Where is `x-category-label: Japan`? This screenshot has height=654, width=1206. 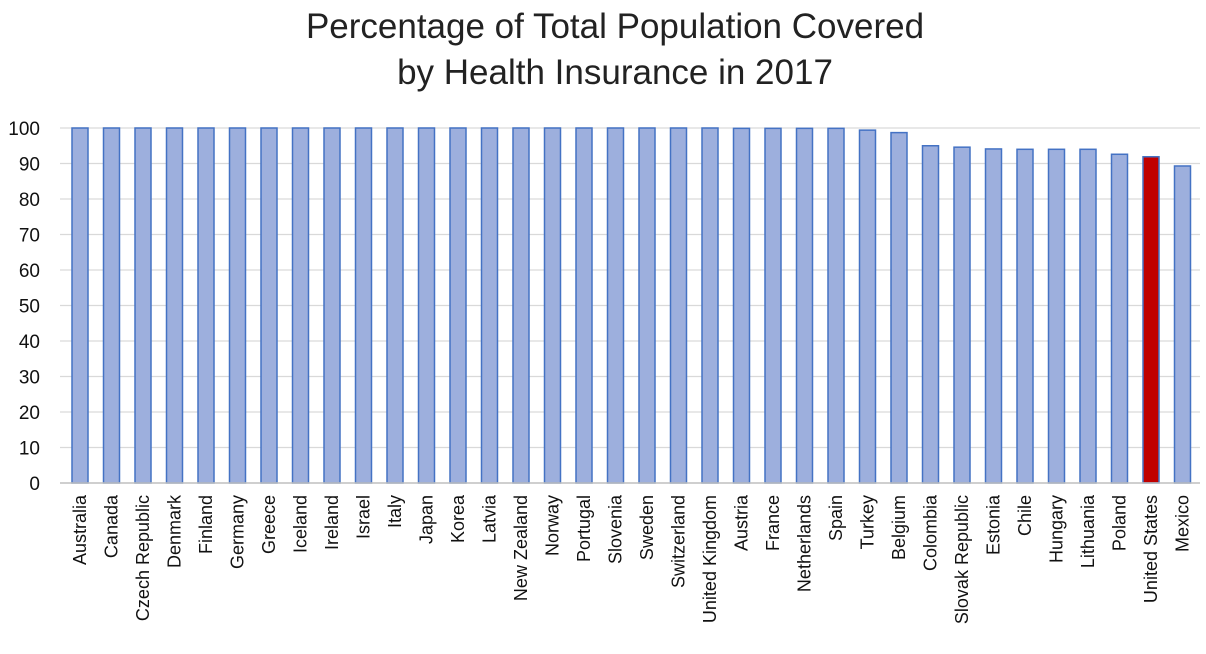
x-category-label: Japan is located at coordinates (427, 519).